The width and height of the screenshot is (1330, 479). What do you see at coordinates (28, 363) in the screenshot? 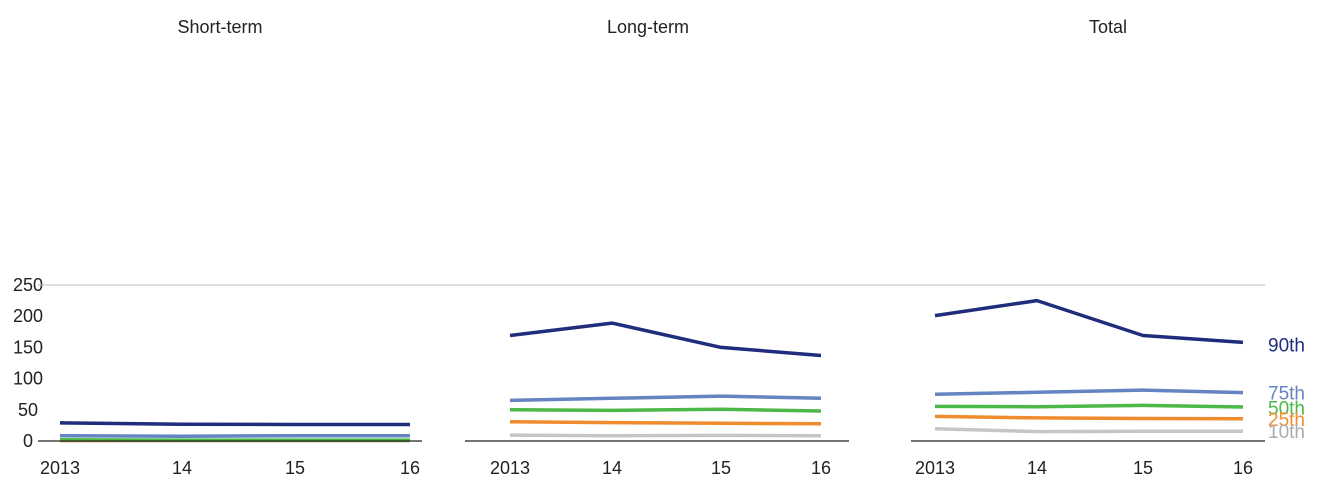
I see `y-axis: 0 50 100 150 200 250` at bounding box center [28, 363].